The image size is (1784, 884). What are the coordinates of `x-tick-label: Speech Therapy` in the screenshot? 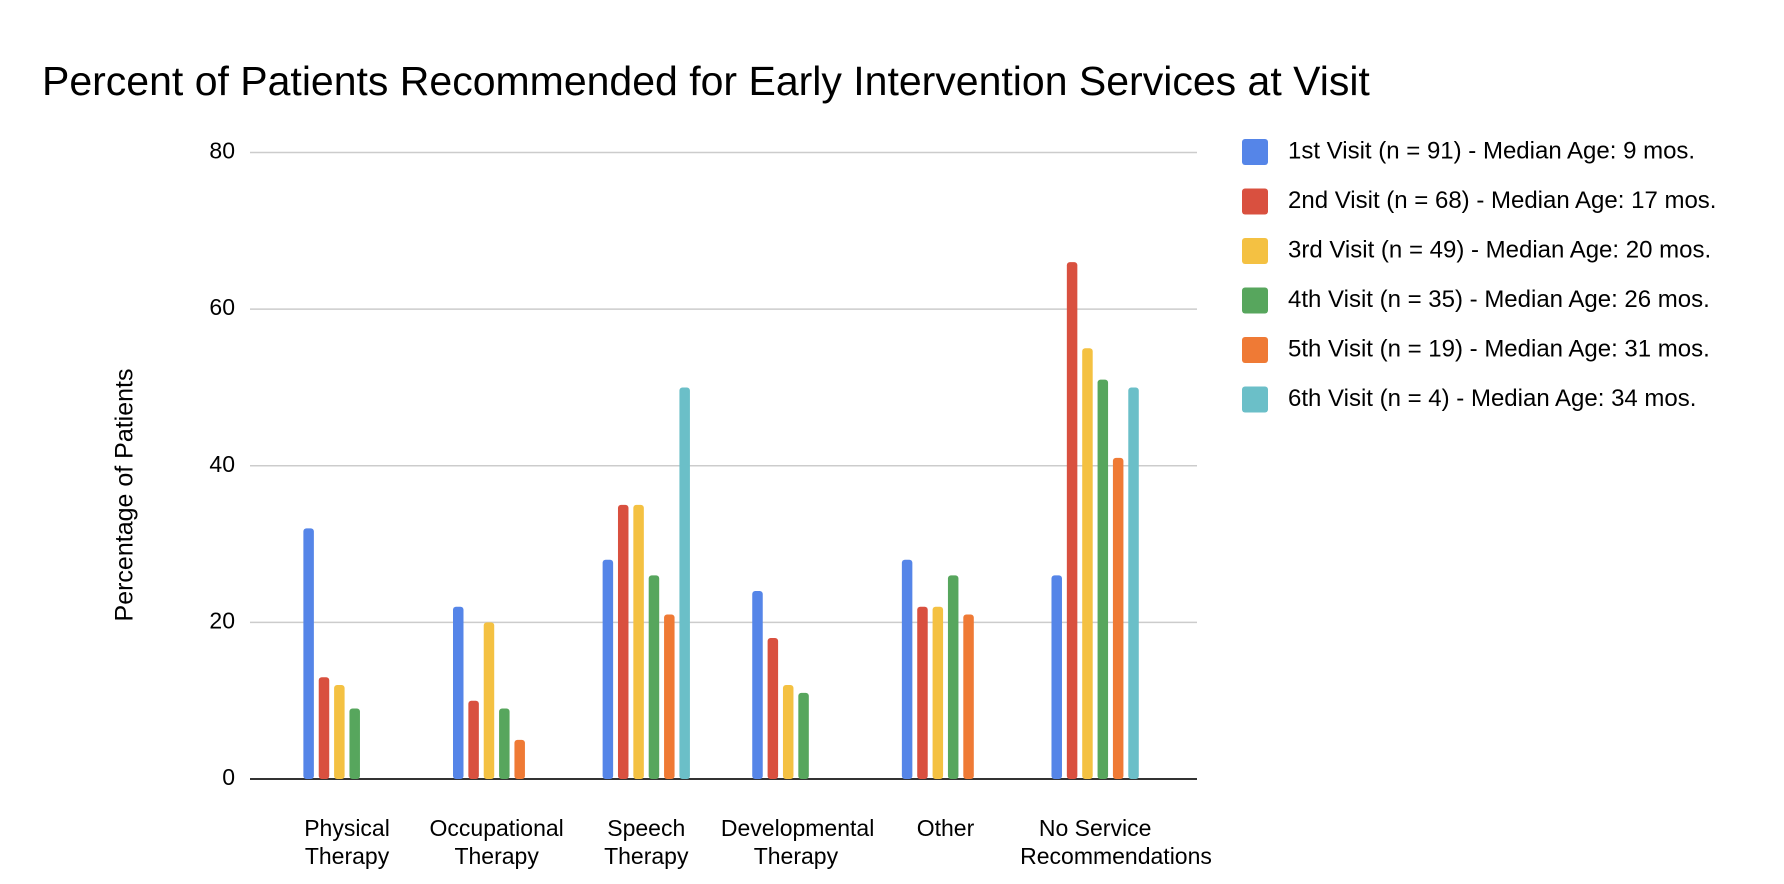 It's located at (646, 842).